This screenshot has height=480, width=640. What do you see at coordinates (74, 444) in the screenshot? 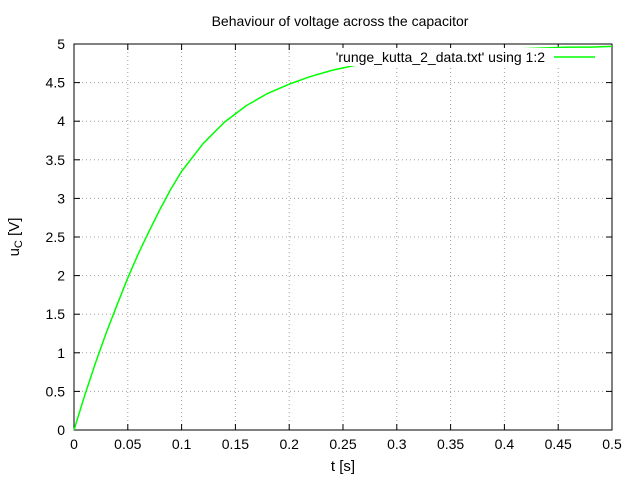
I see `x-tick-label: 0` at bounding box center [74, 444].